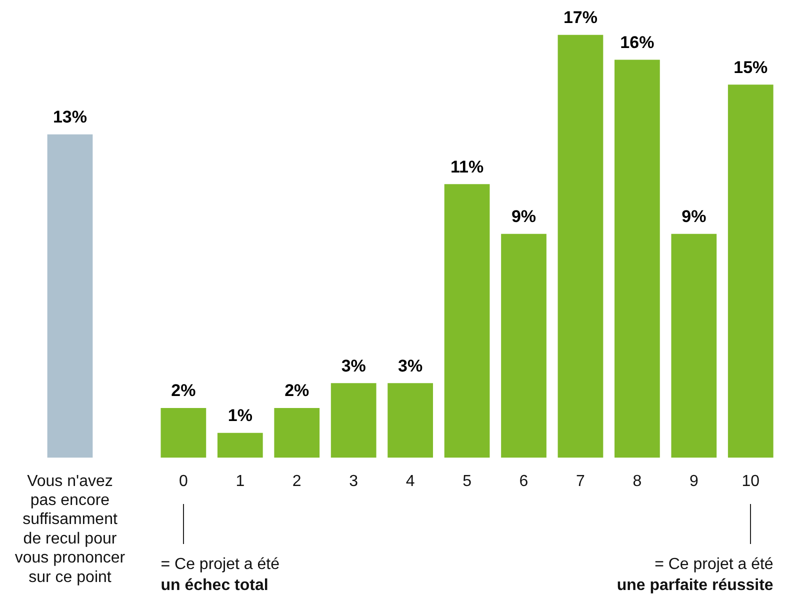  What do you see at coordinates (695, 575) in the screenshot?
I see `text: = Ce projet a été une parfaite réussite` at bounding box center [695, 575].